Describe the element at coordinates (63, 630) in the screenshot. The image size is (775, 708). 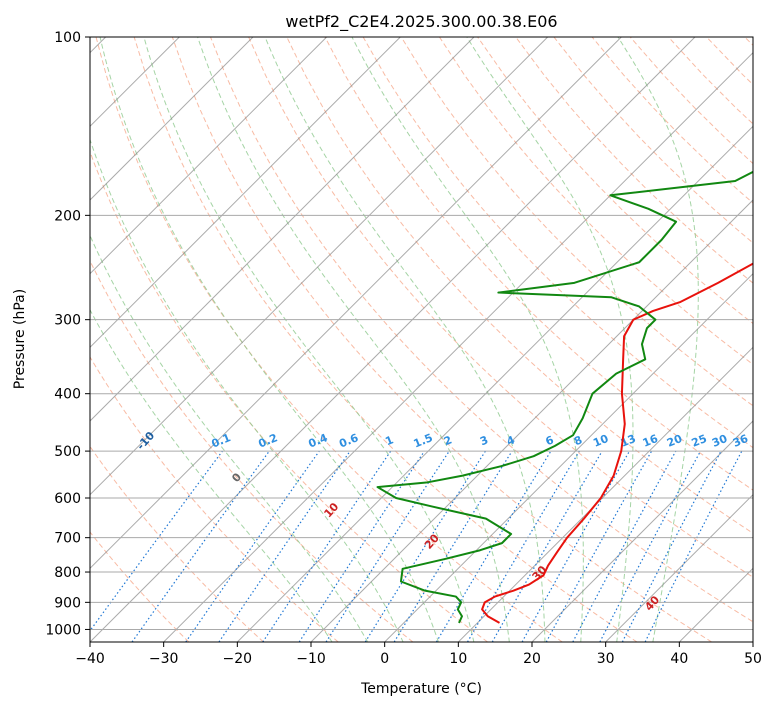
I see `y-tick-label: 1000` at that location.